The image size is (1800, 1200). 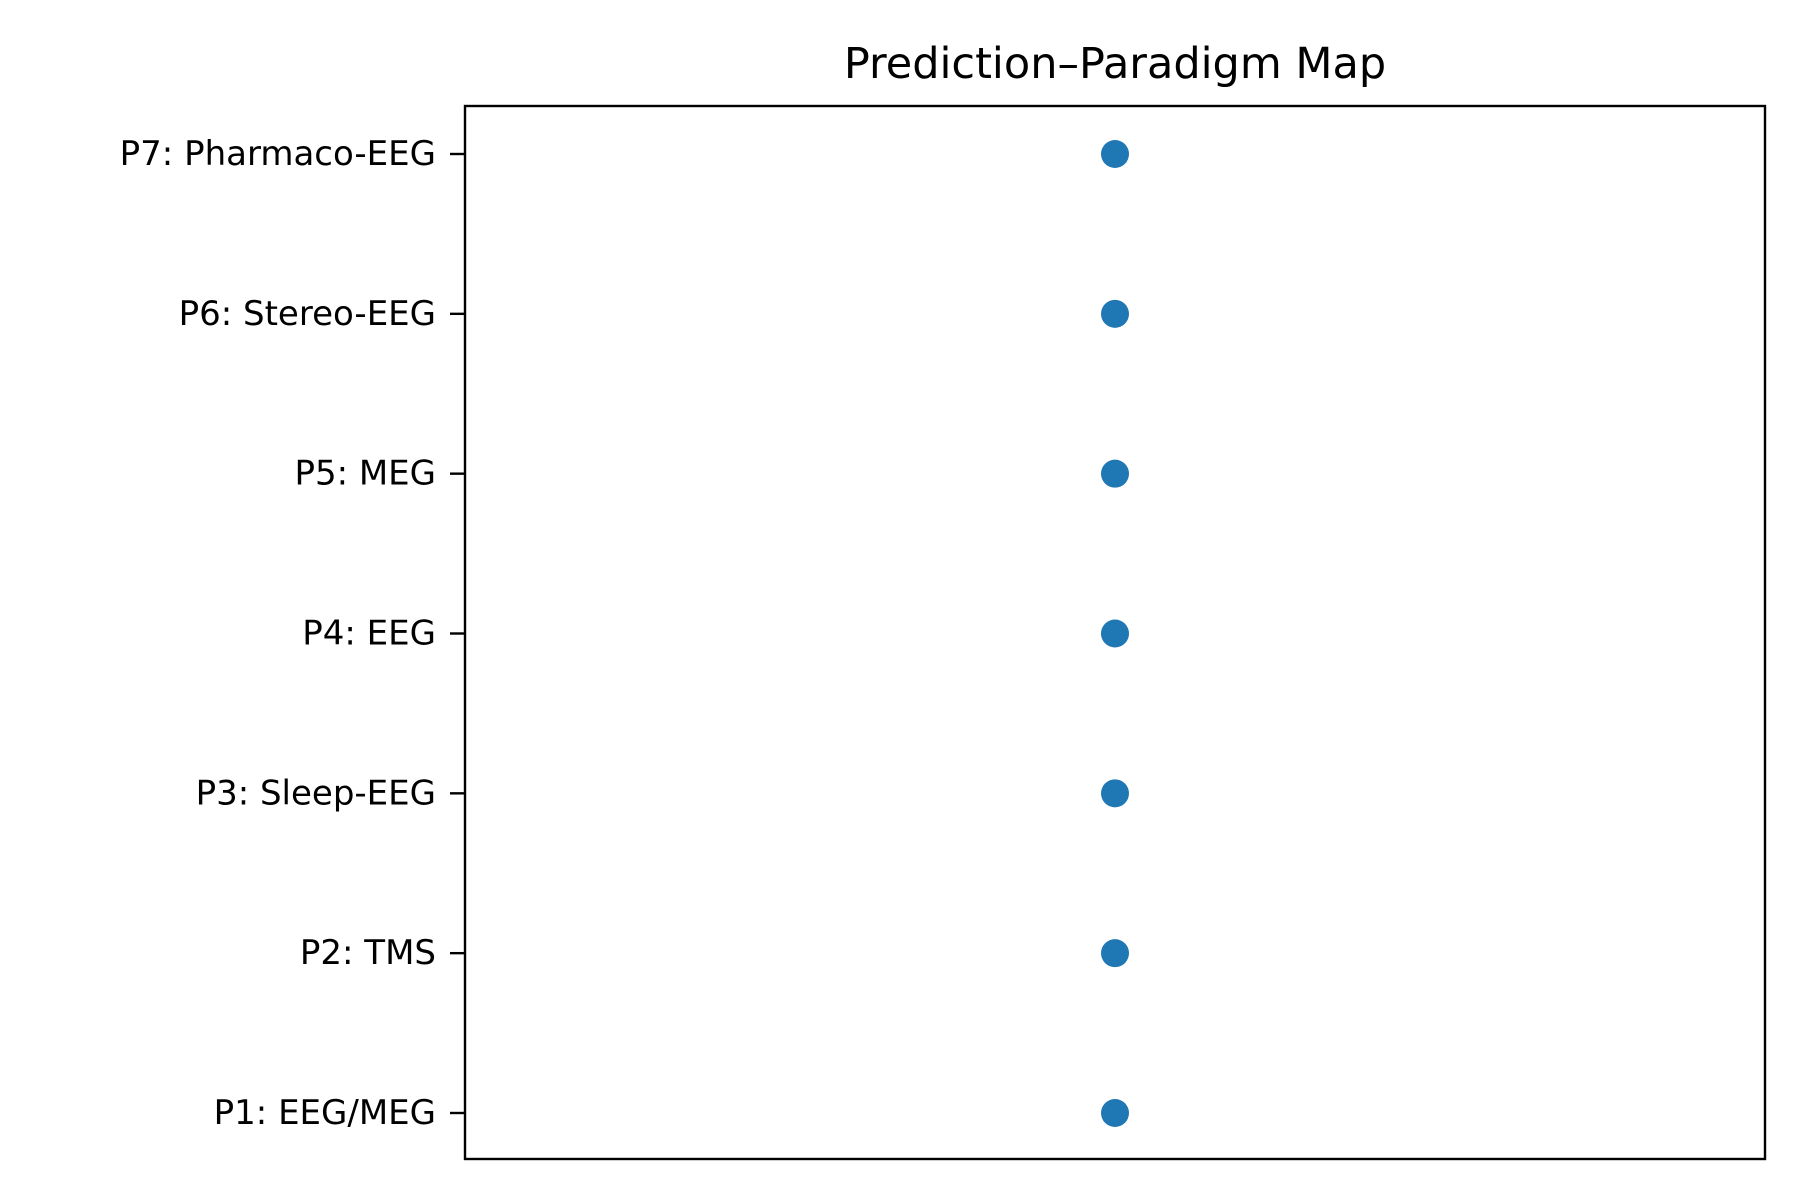 I want to click on y-tick-label: P6: Stereo-EEG, so click(x=307, y=314).